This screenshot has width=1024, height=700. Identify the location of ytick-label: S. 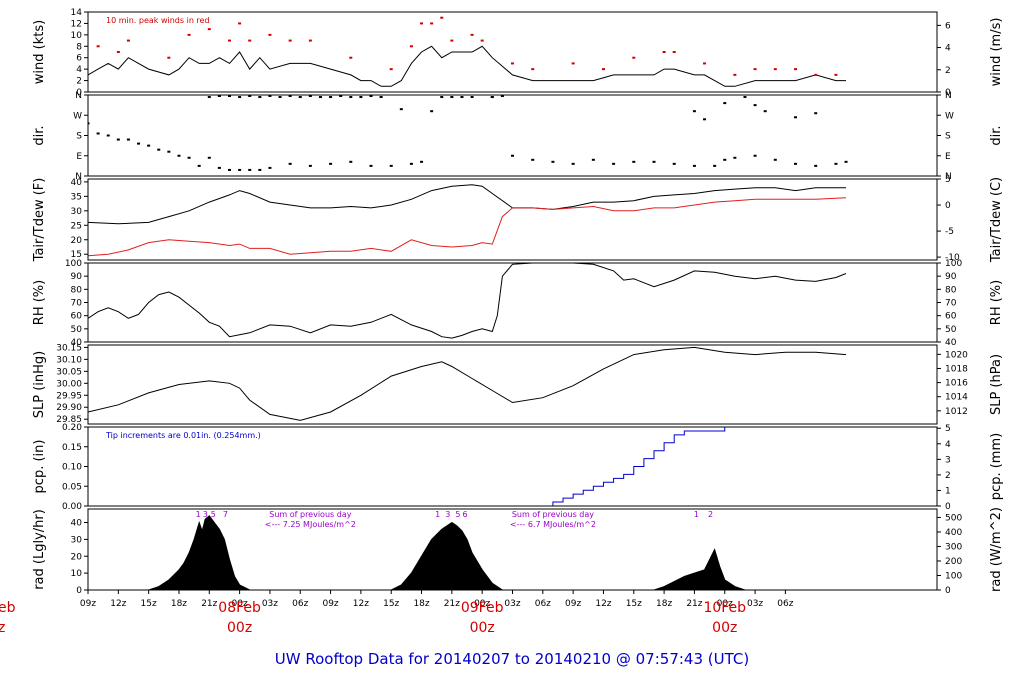
(79, 137).